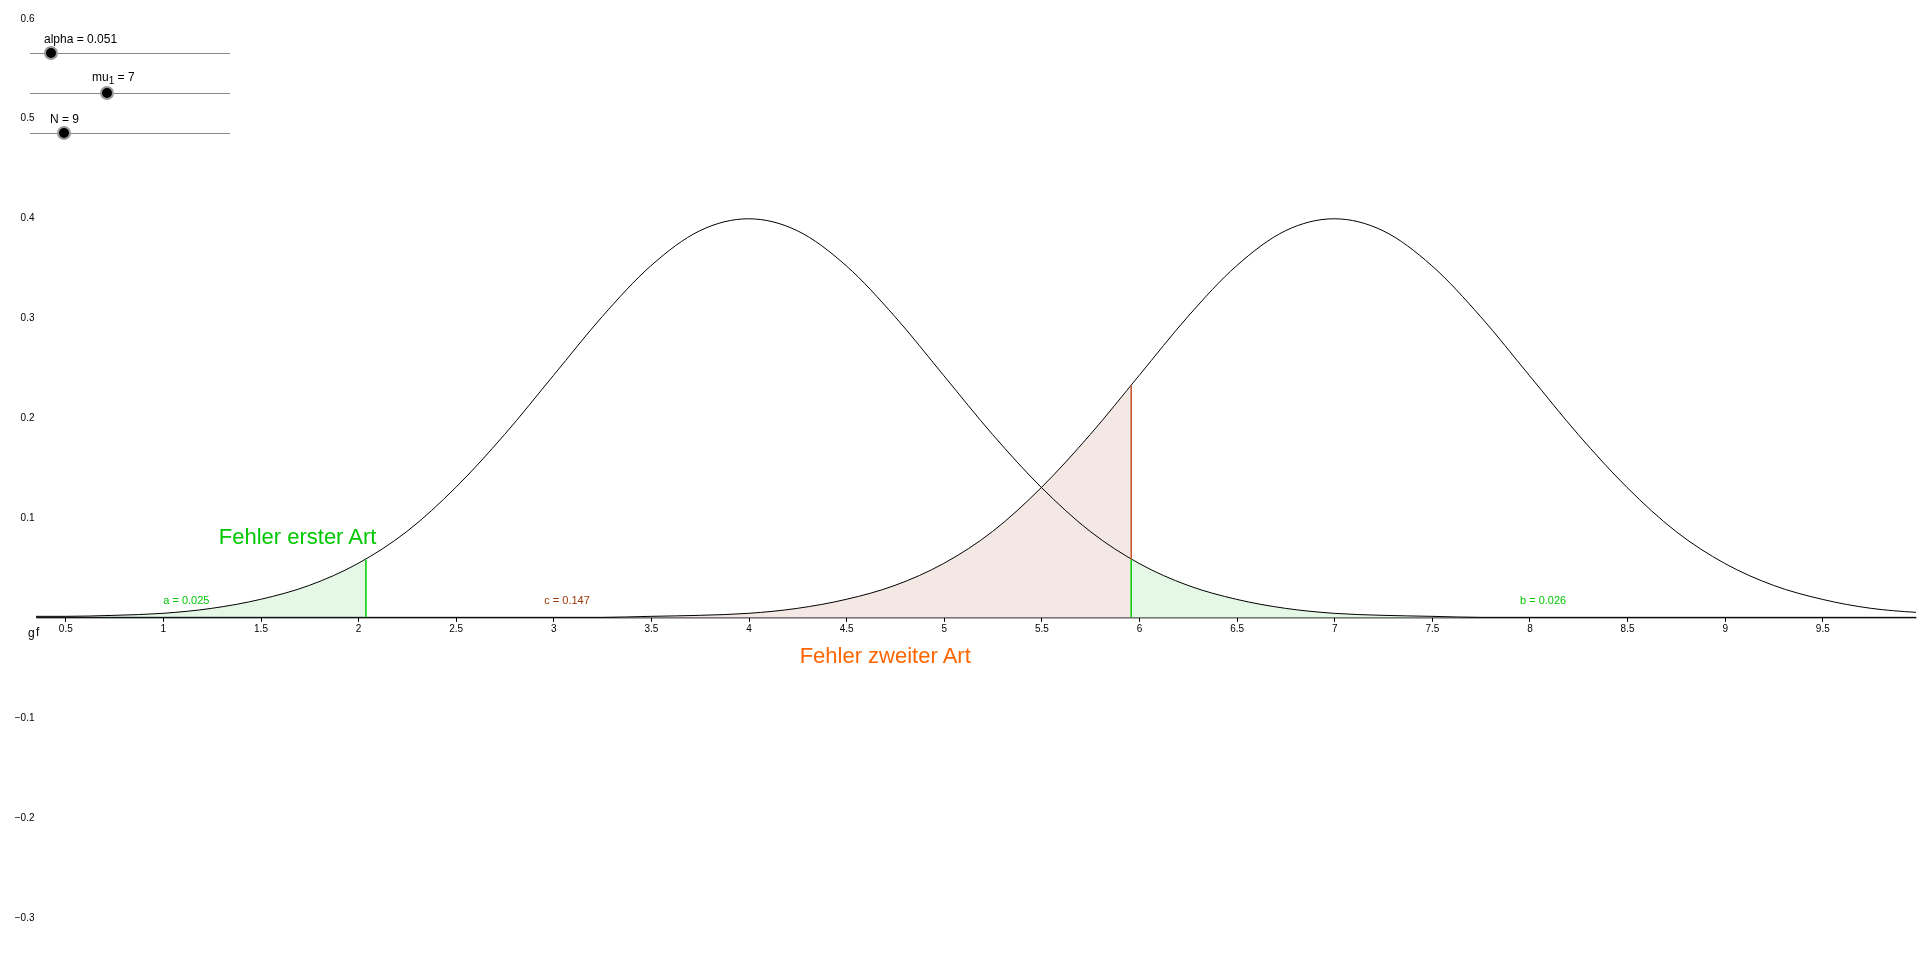  I want to click on x-tick-label: 8, so click(1530, 628).